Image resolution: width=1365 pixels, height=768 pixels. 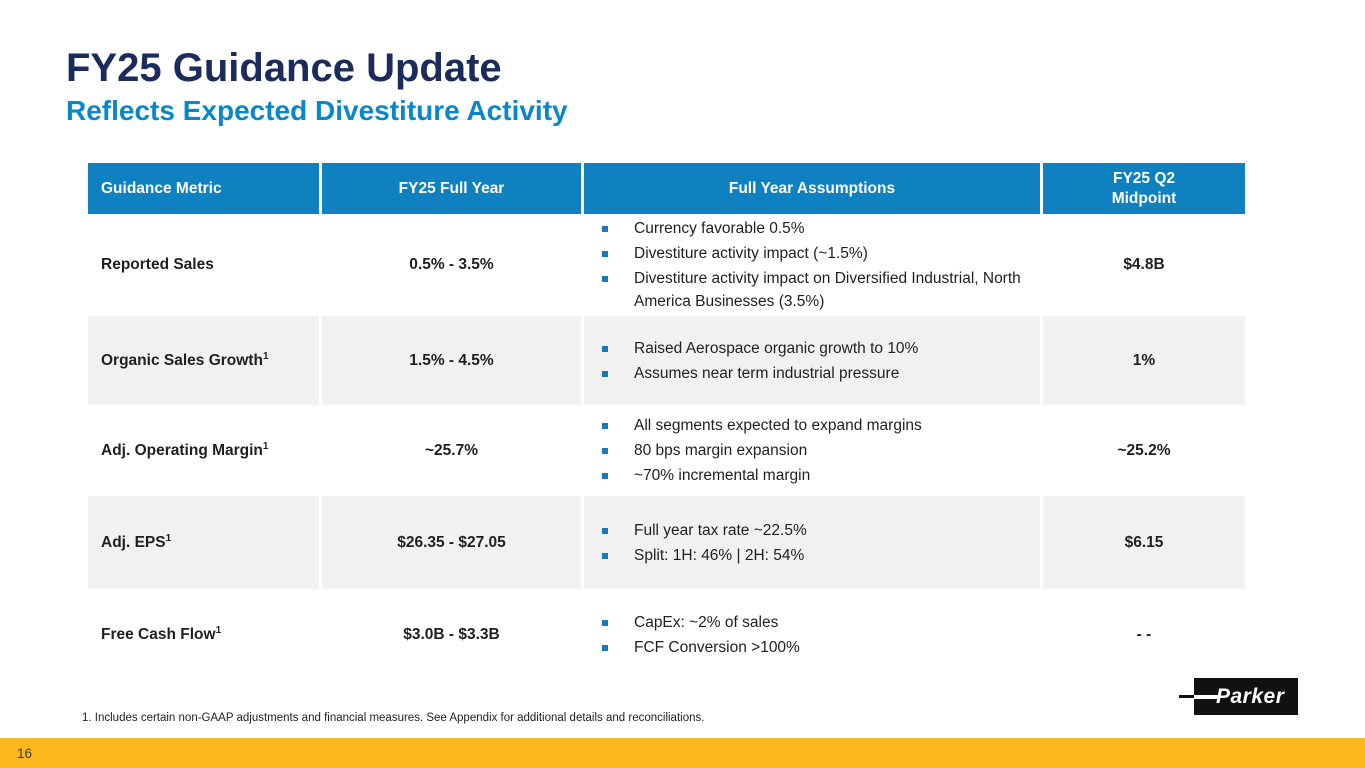 What do you see at coordinates (767, 373) in the screenshot?
I see `assumption-text: Assumes near term industrial pressure` at bounding box center [767, 373].